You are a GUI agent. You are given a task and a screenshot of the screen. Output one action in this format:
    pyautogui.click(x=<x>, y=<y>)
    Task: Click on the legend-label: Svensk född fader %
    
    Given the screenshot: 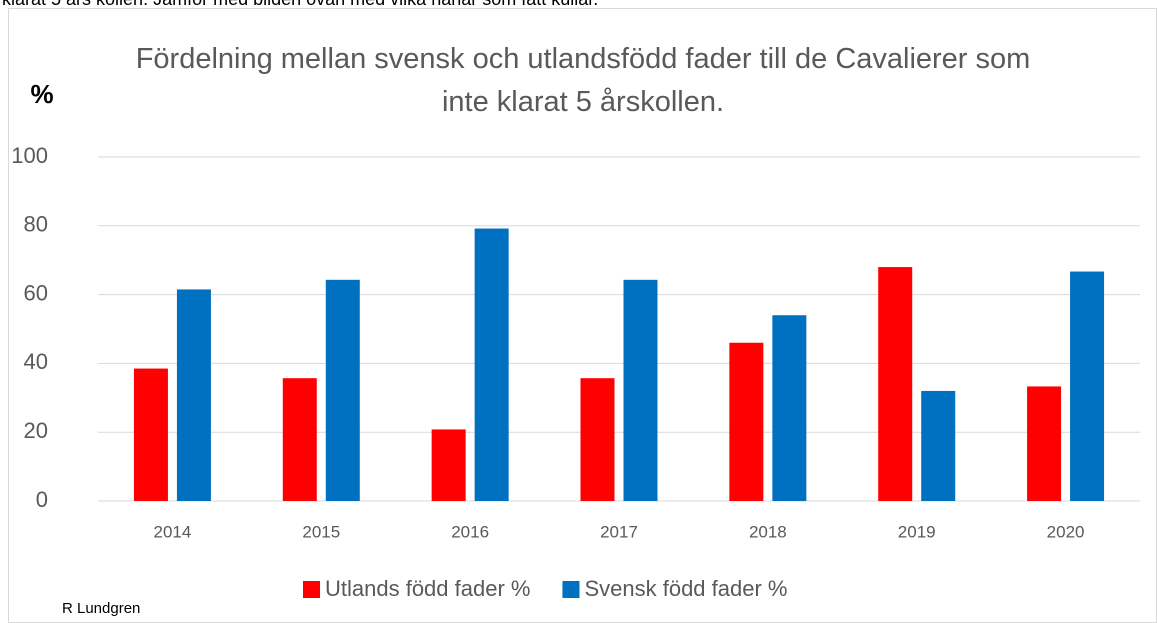 What is the action you would take?
    pyautogui.click(x=685, y=588)
    